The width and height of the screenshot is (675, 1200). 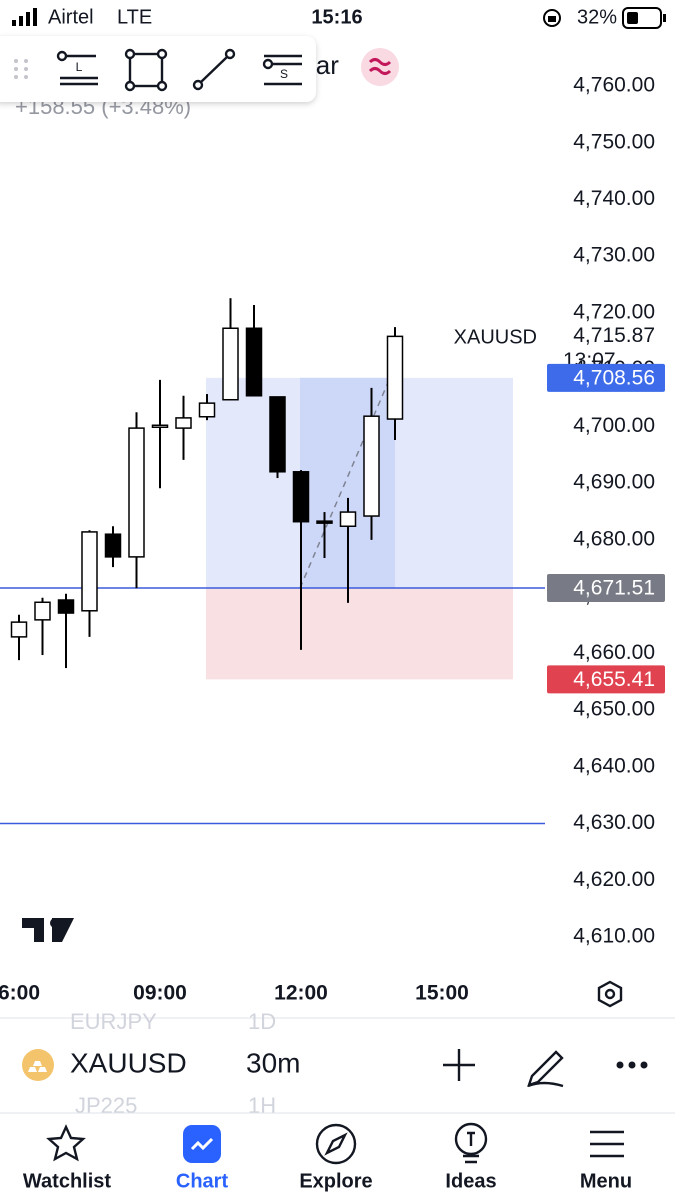 I want to click on tool-letter: S, so click(x=284, y=74).